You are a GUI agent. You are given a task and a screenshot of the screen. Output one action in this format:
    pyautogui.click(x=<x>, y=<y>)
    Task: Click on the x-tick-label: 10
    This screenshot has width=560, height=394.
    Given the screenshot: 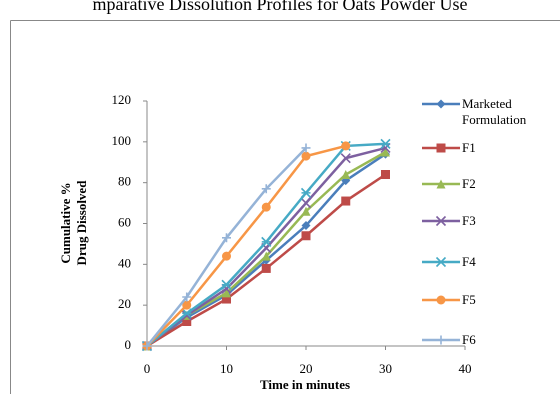 What is the action you would take?
    pyautogui.click(x=226, y=368)
    